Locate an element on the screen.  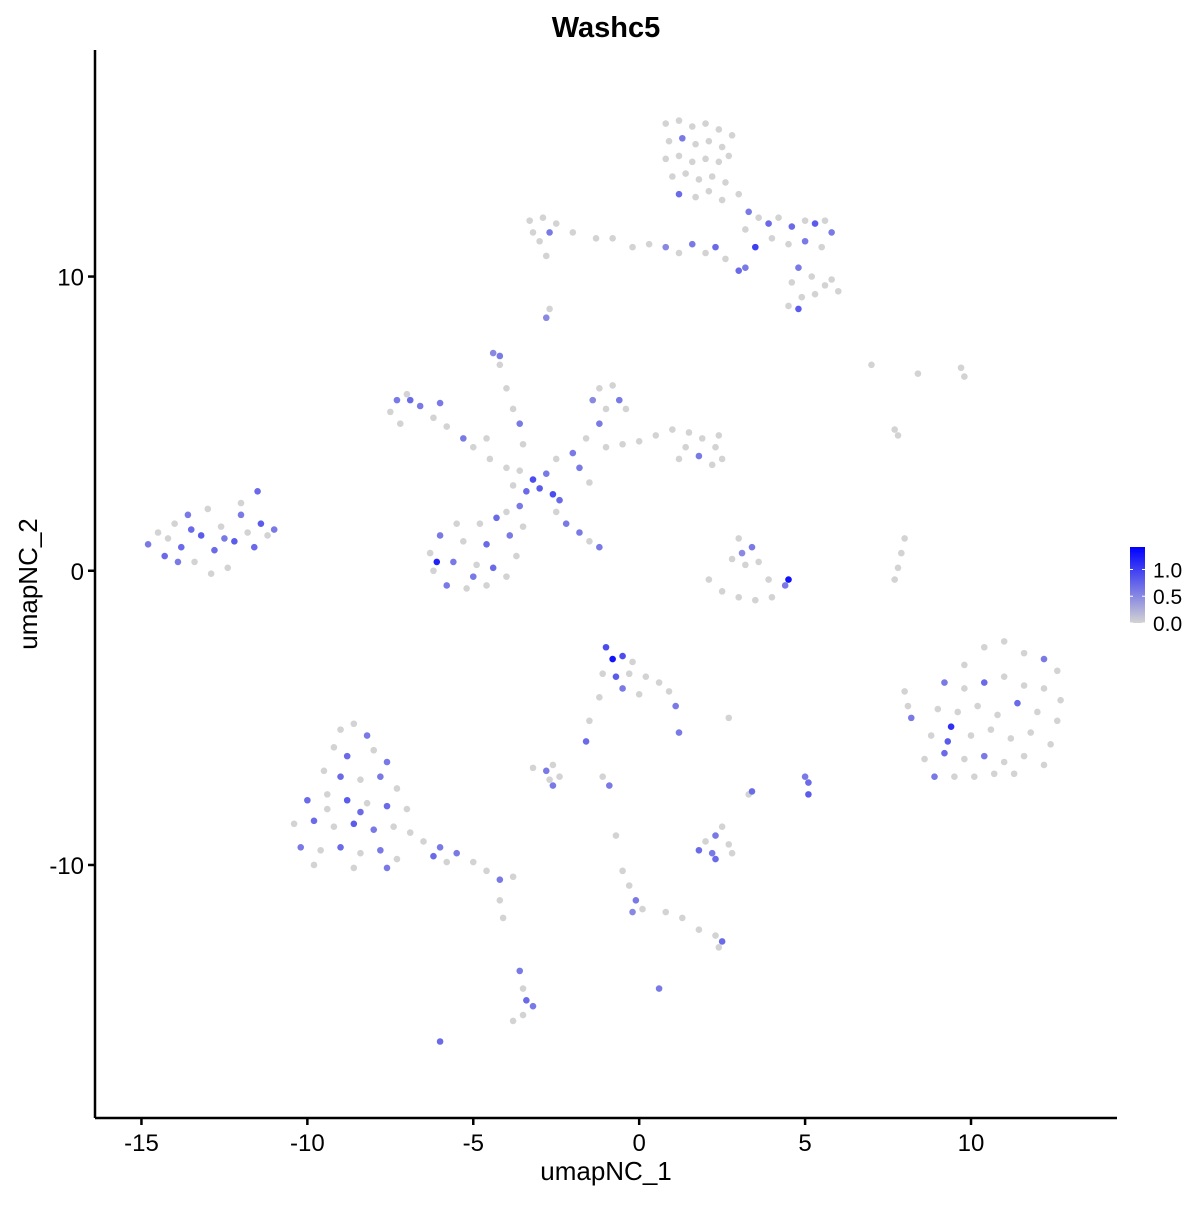
x-tick-label: 5 is located at coordinates (804, 1143).